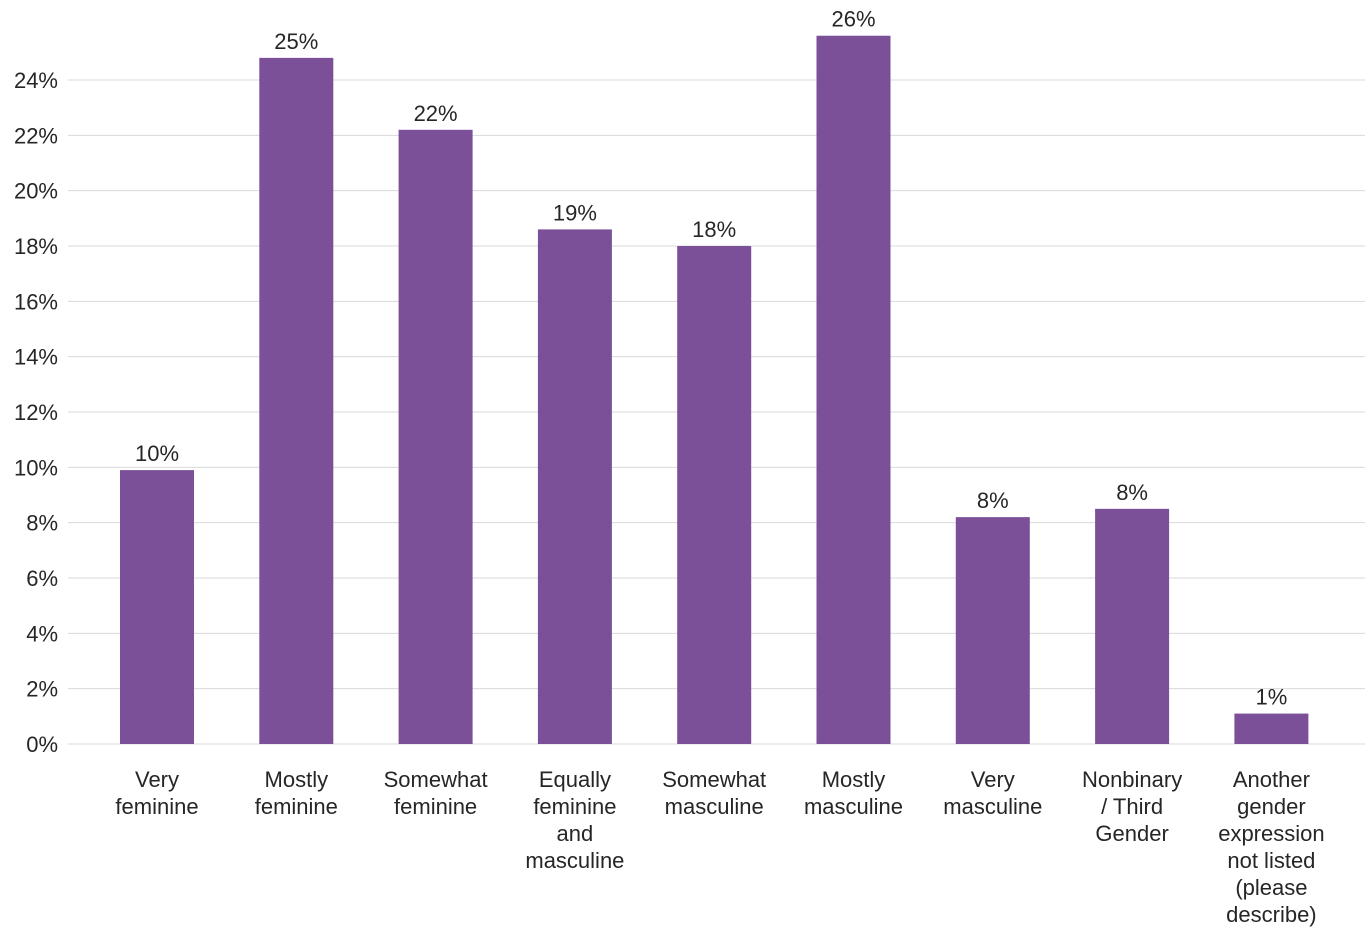 The image size is (1370, 928). I want to click on data-label: 26%, so click(853, 19).